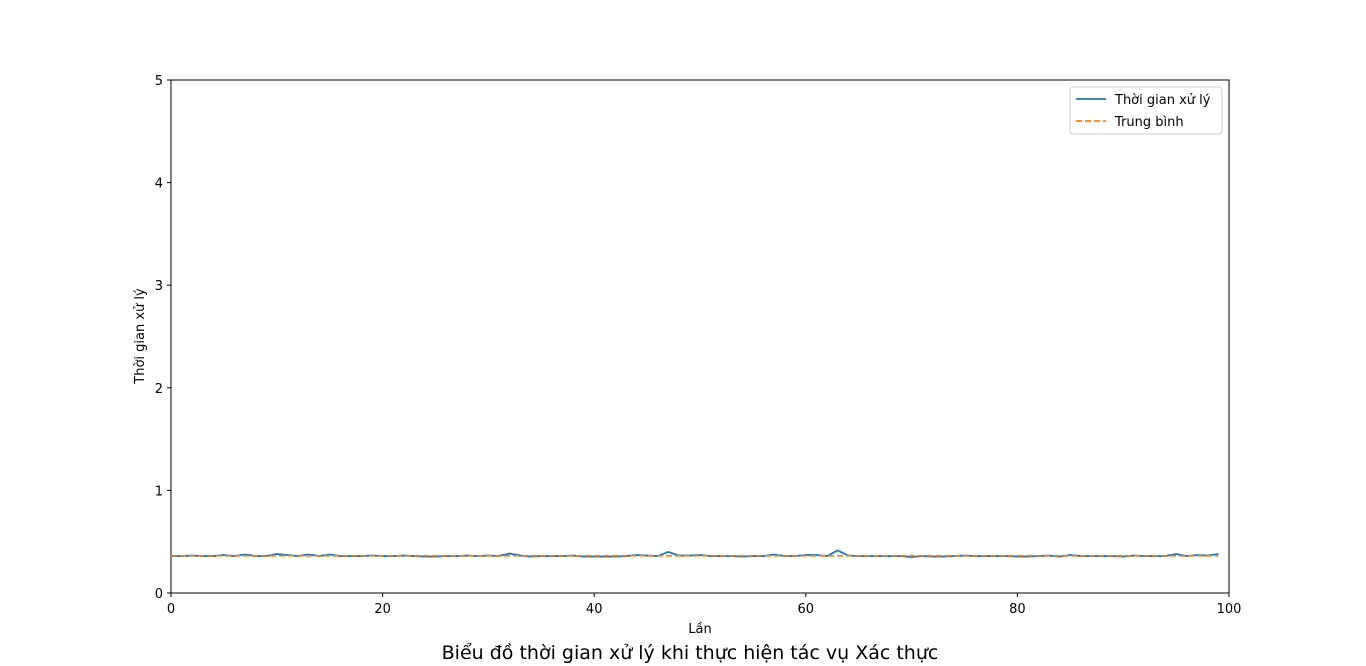  What do you see at coordinates (159, 184) in the screenshot?
I see `y-tick-label: 4` at bounding box center [159, 184].